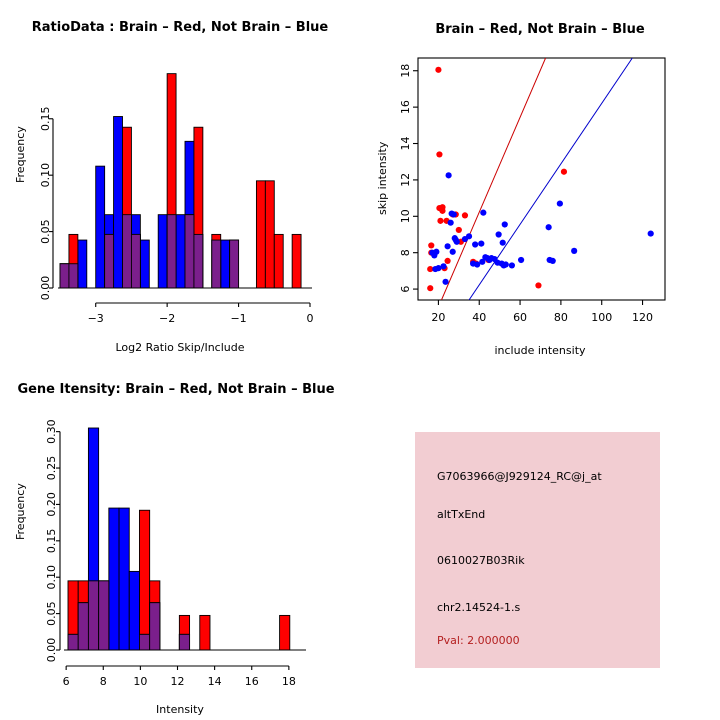  Describe the element at coordinates (438, 317) in the screenshot. I see `scatter-xtick-label: 20` at that location.